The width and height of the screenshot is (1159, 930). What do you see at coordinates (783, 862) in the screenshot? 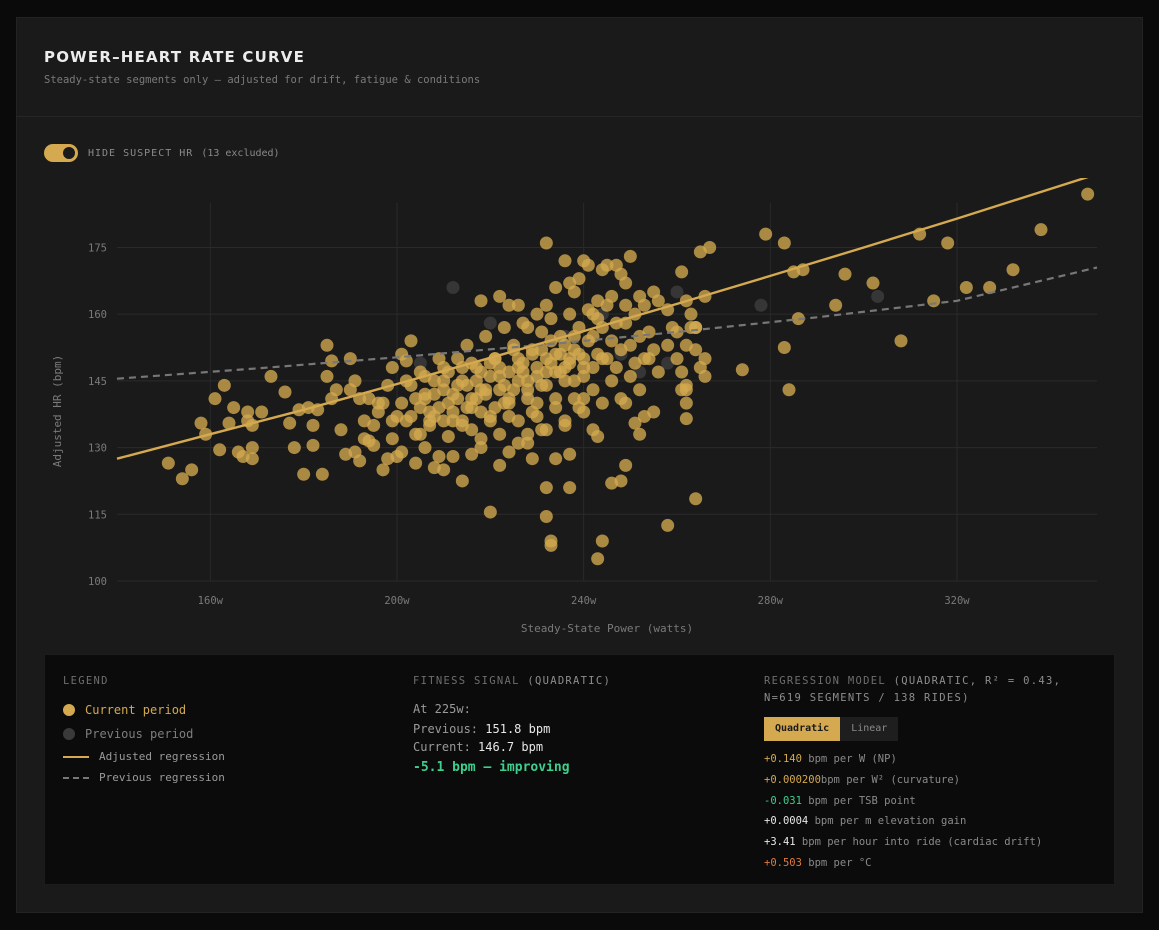
I see `coefficient-value: +0.503` at bounding box center [783, 862].